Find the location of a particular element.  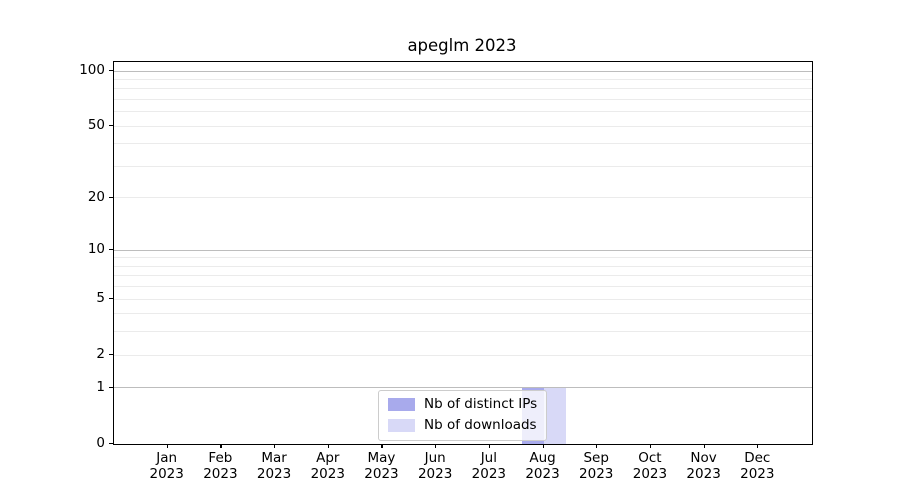

y-tick-label-20: 20 is located at coordinates (96, 196).